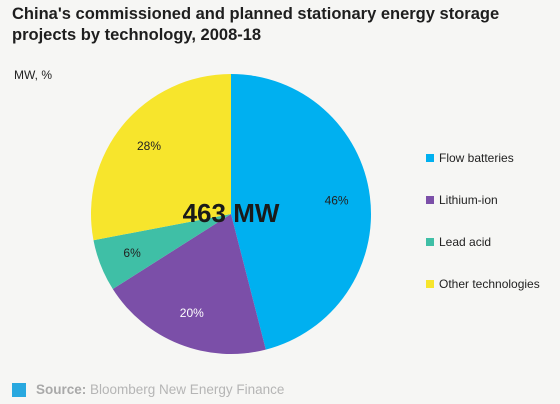 Image resolution: width=560 pixels, height=404 pixels. I want to click on source-label: Source:, so click(61, 389).